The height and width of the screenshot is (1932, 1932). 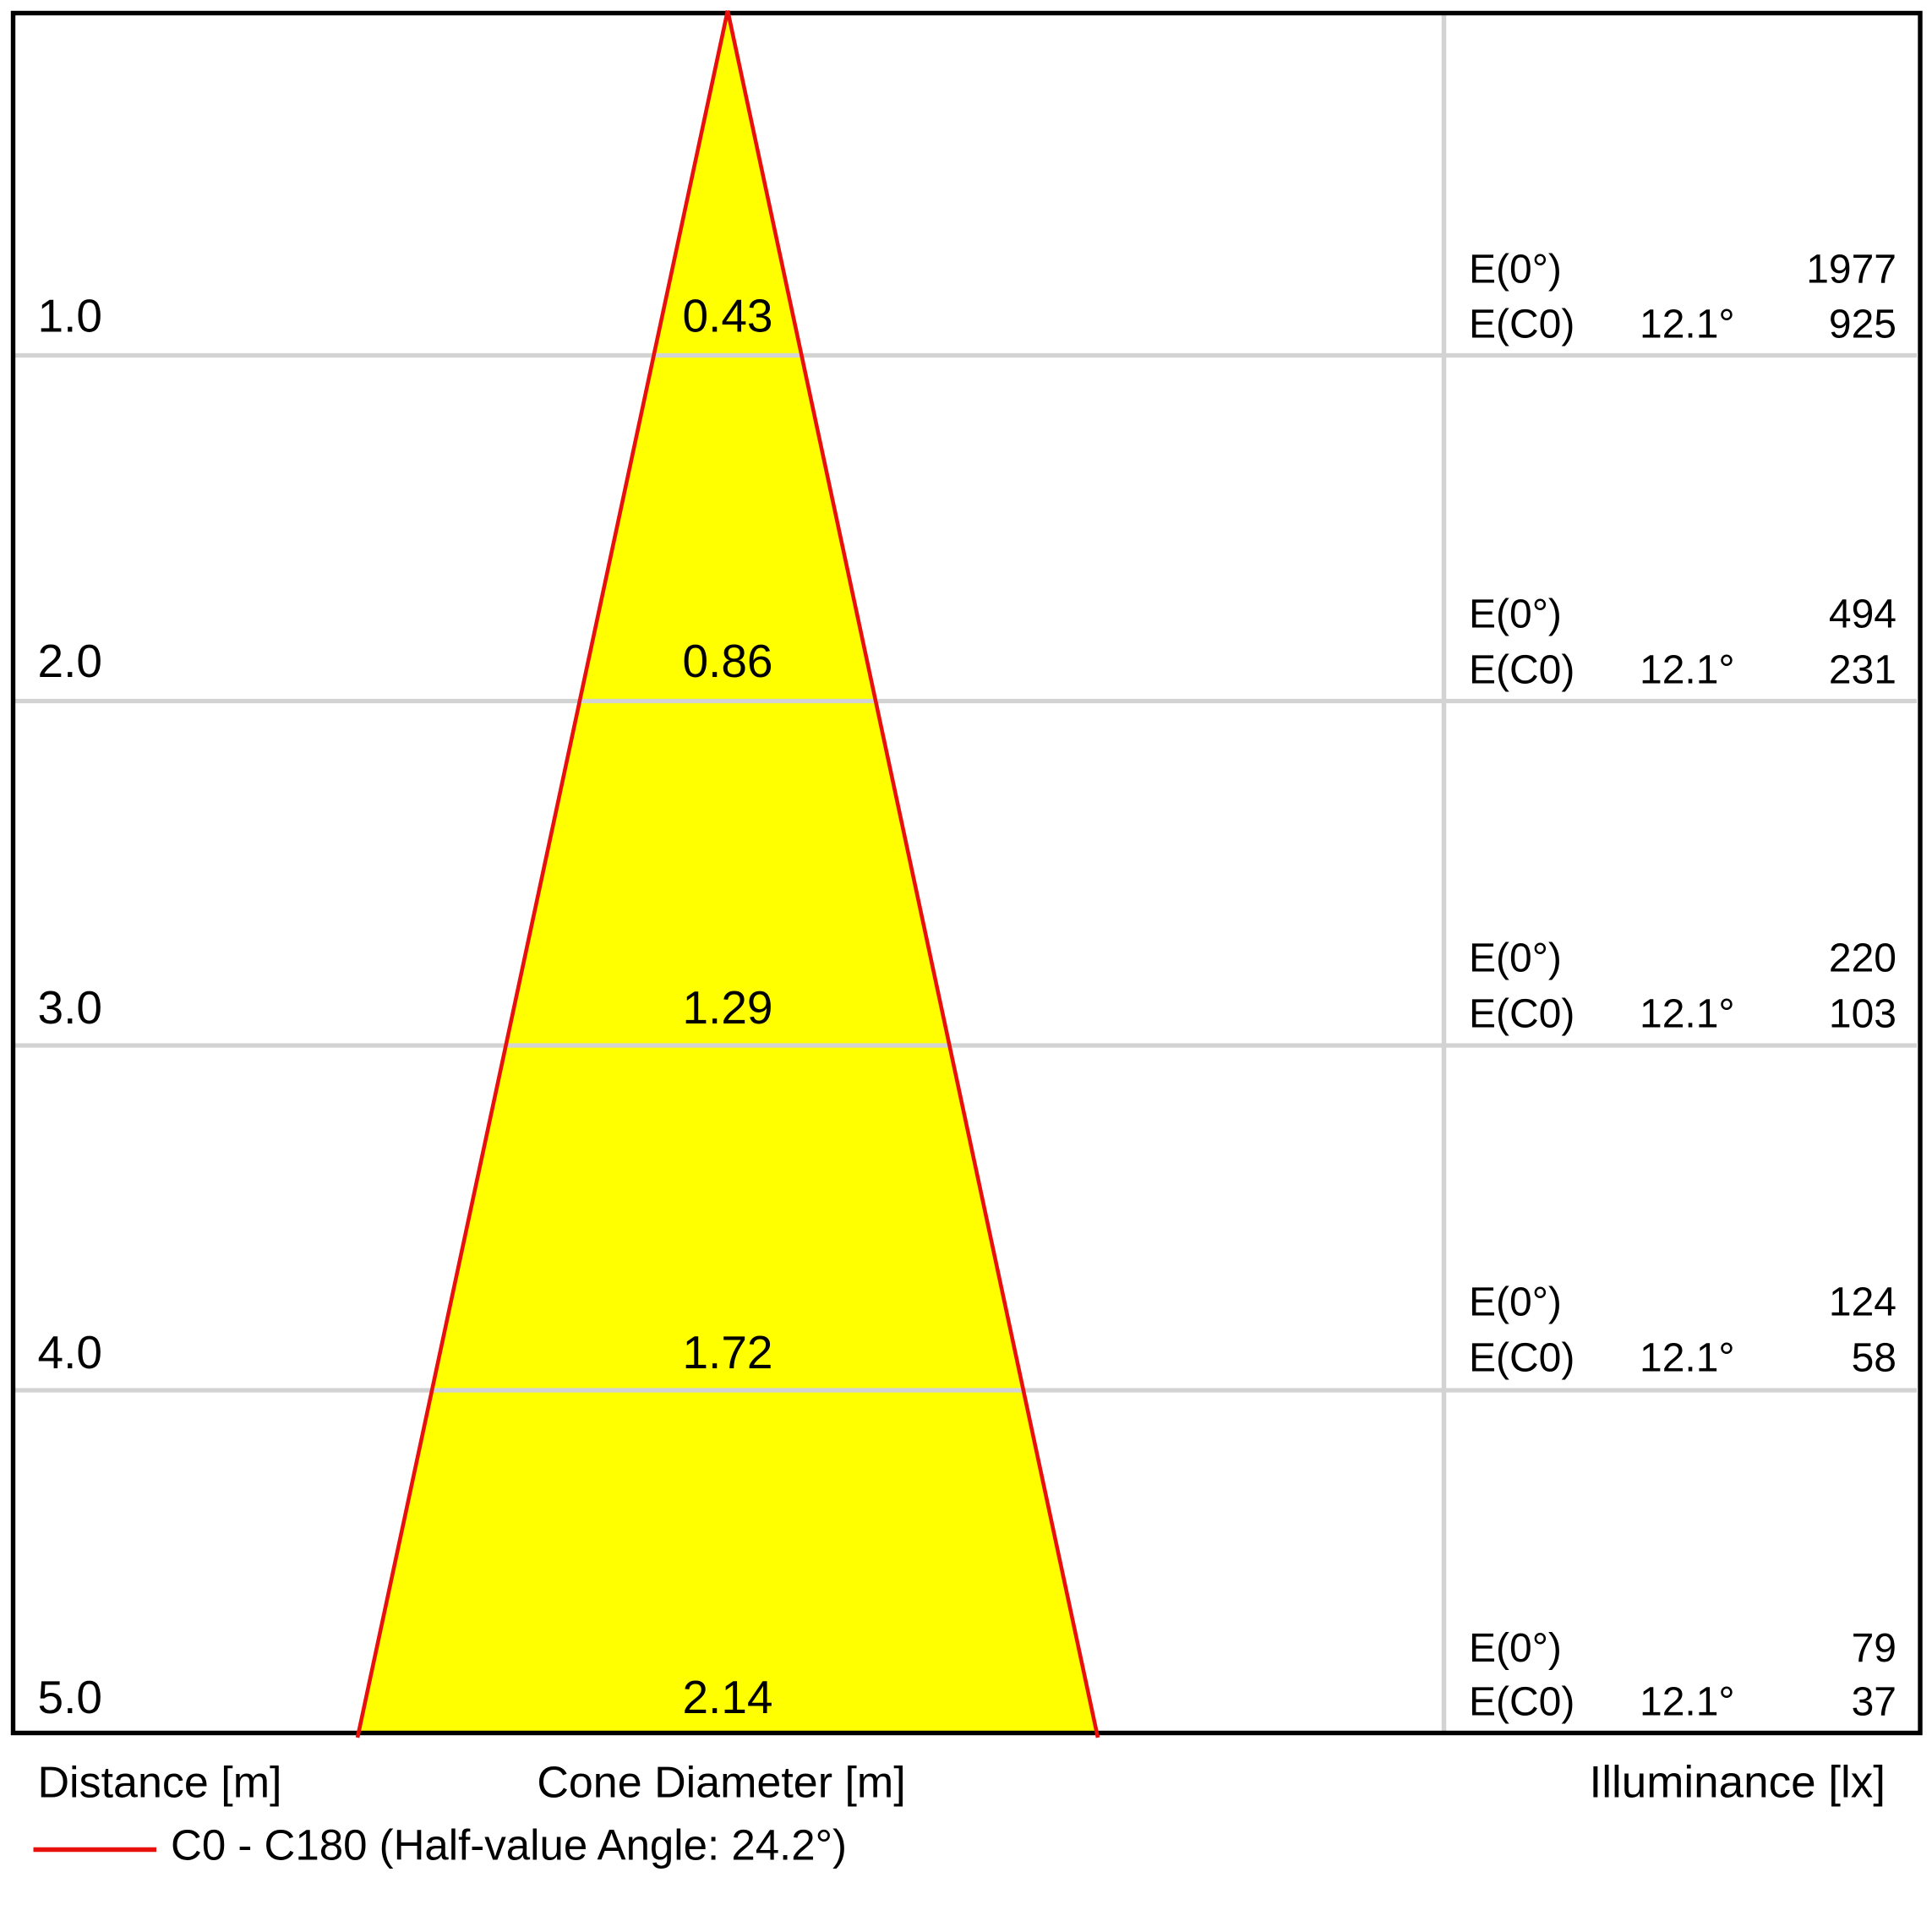 I want to click on svg-text:C0 - C180 (Half-value Angle: 2: C0 - C180 (Half-value Angle: 24.2°), so click(x=509, y=1845).